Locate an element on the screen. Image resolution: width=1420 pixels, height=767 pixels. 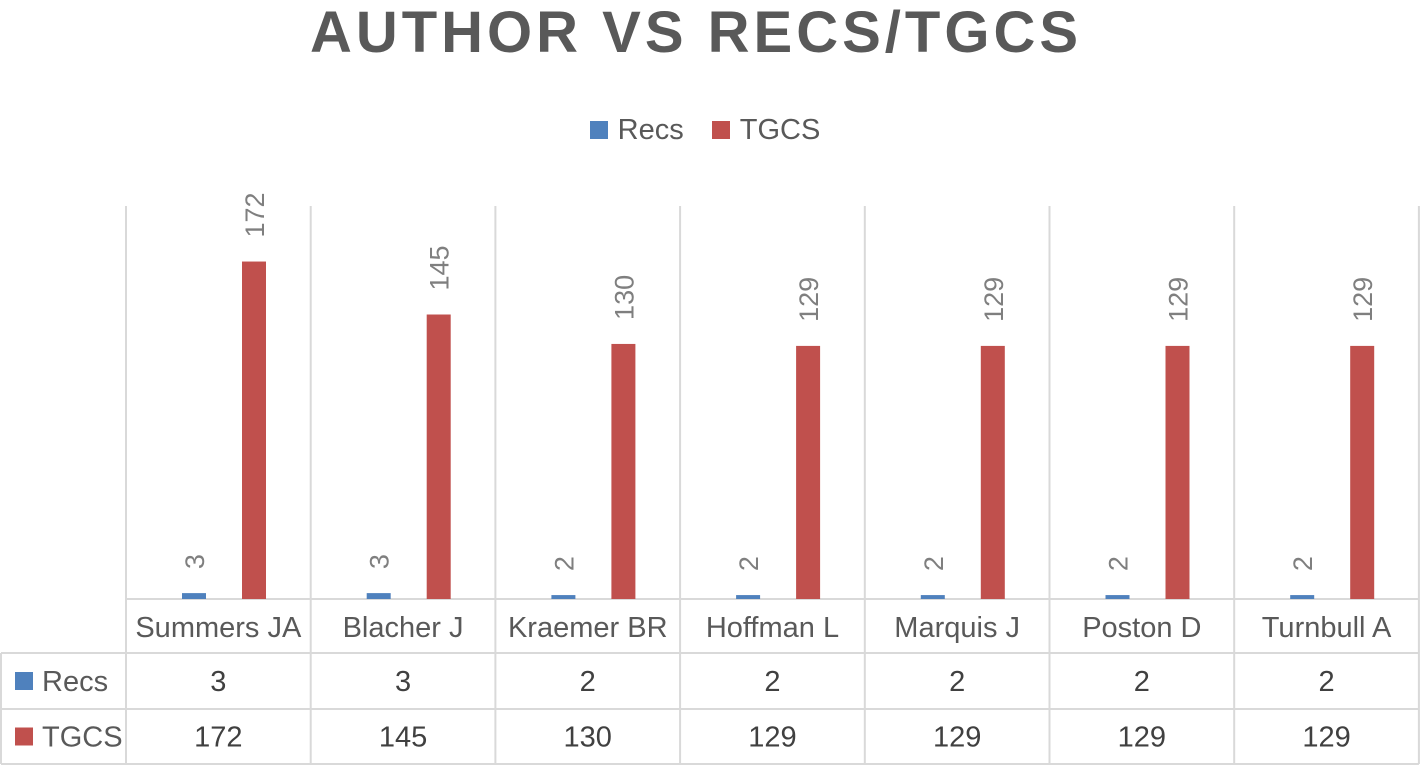
table-cell-tgcs-poston-d: 129 is located at coordinates (1142, 738).